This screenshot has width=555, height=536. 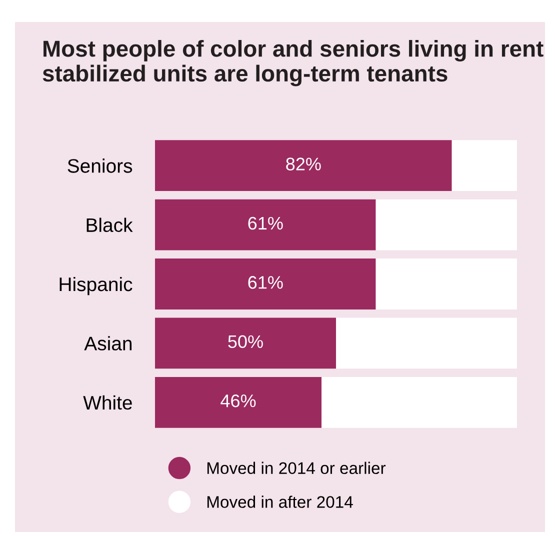 I want to click on legend-label: Moved in after 2014, so click(x=280, y=502).